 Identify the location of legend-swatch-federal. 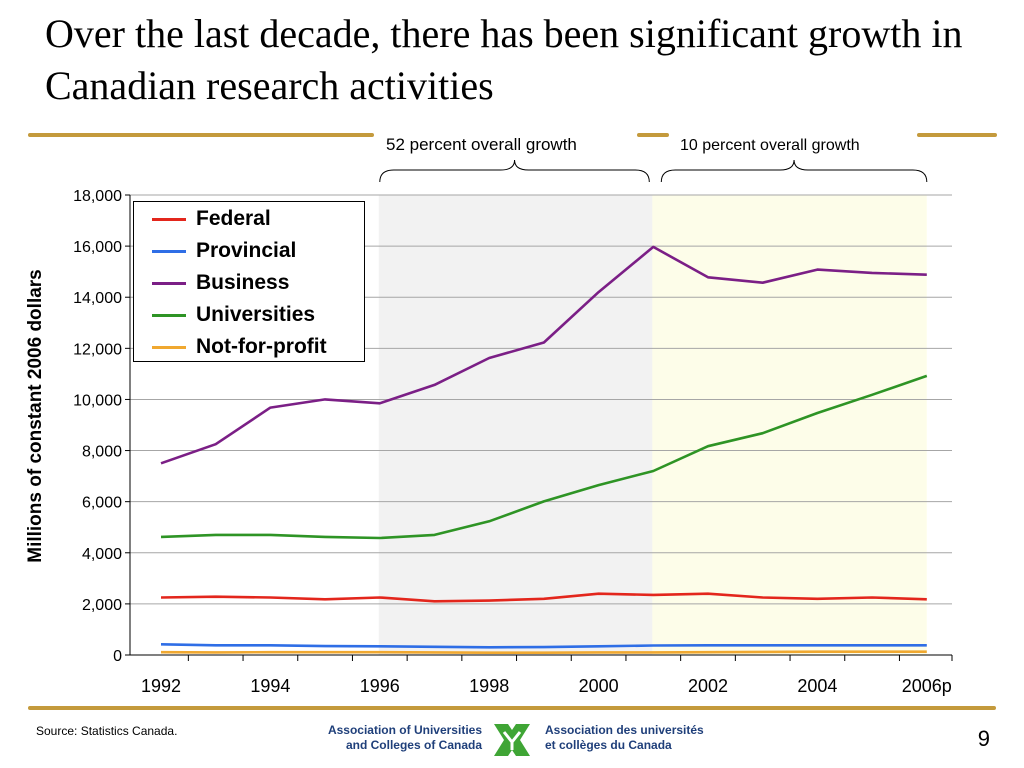
(169, 219).